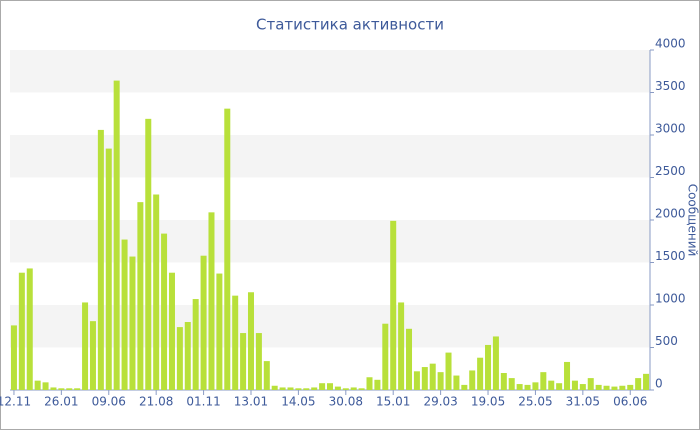 The width and height of the screenshot is (700, 430). Describe the element at coordinates (346, 402) in the screenshot. I see `x-tick-label: 30.08` at that location.